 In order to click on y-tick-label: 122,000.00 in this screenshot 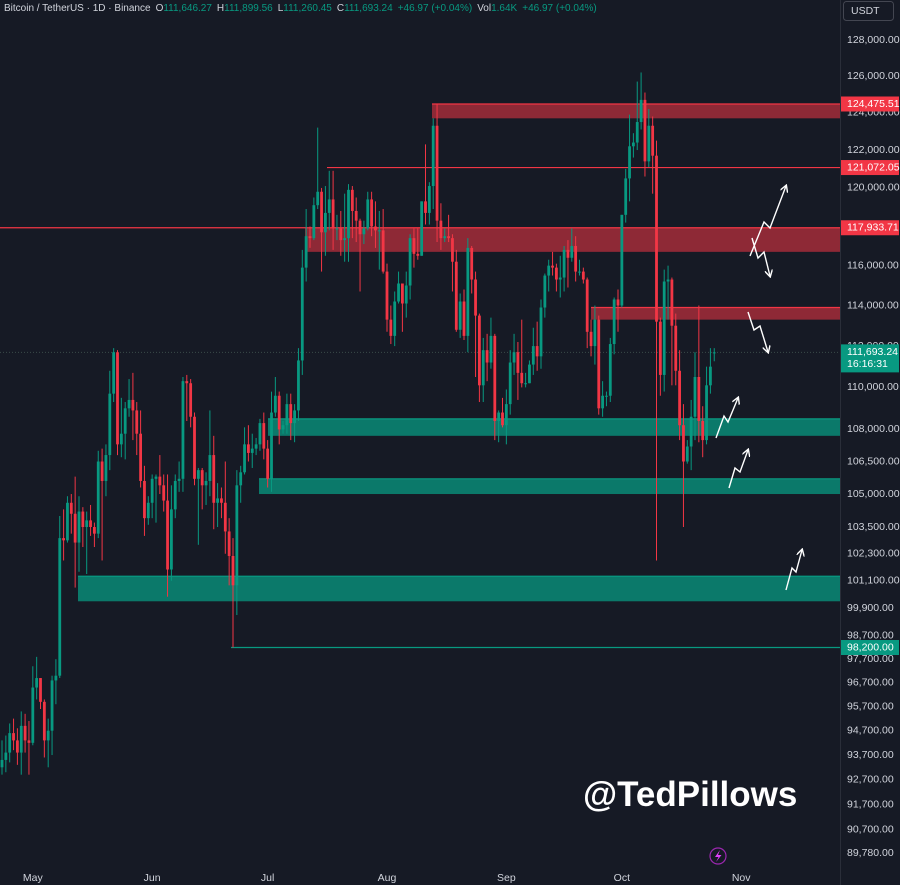, I will do `click(873, 150)`.